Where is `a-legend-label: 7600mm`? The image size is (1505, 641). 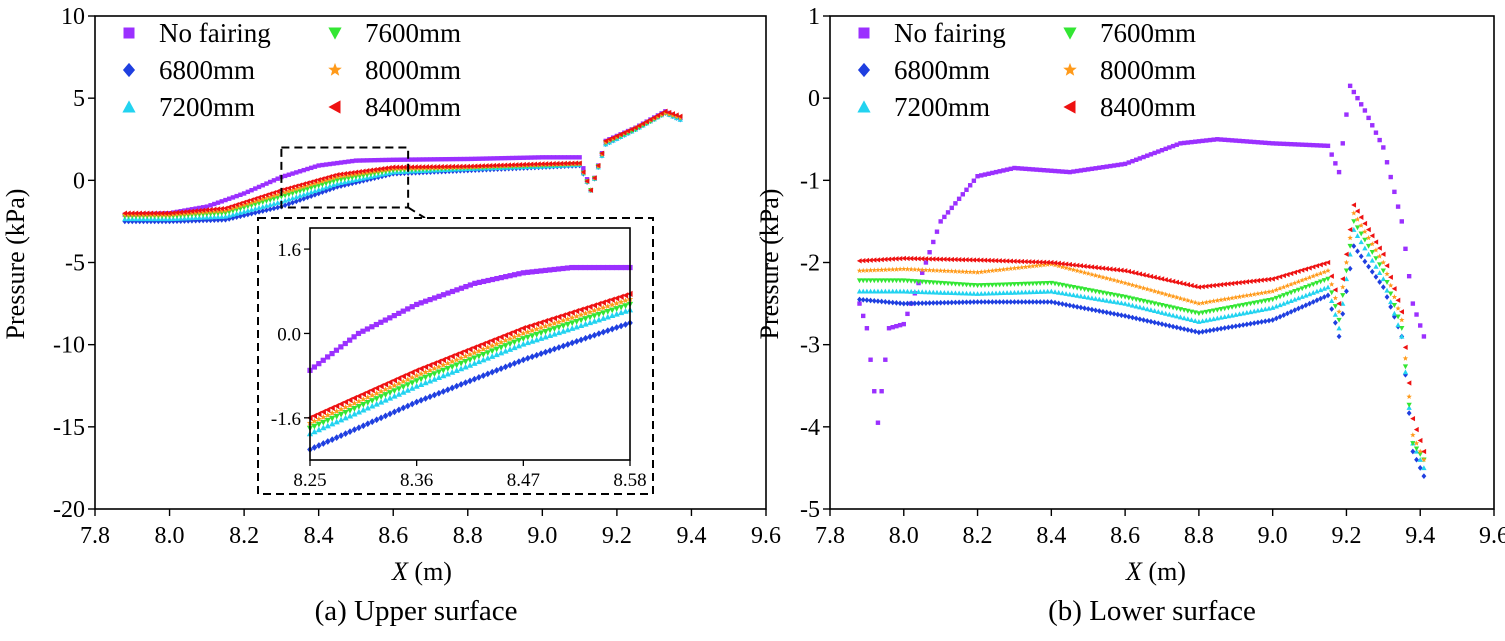
a-legend-label: 7600mm is located at coordinates (413, 33).